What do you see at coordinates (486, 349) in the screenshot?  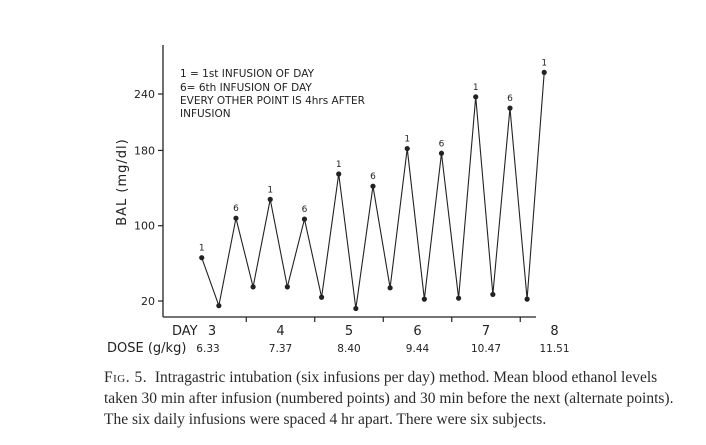 I see `dose-tick-label: 10.47` at bounding box center [486, 349].